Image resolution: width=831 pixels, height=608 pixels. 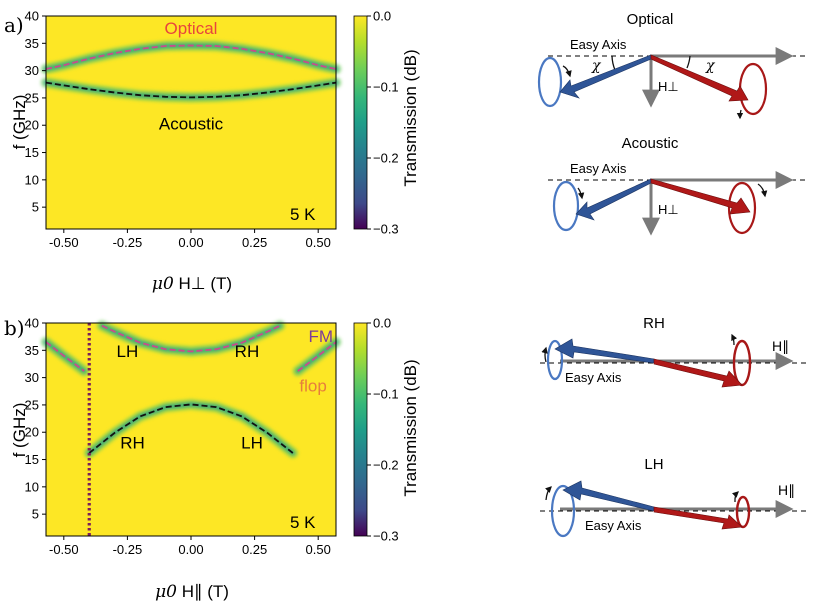 I want to click on diagram-title-acoustic: Acoustic, so click(x=650, y=143).